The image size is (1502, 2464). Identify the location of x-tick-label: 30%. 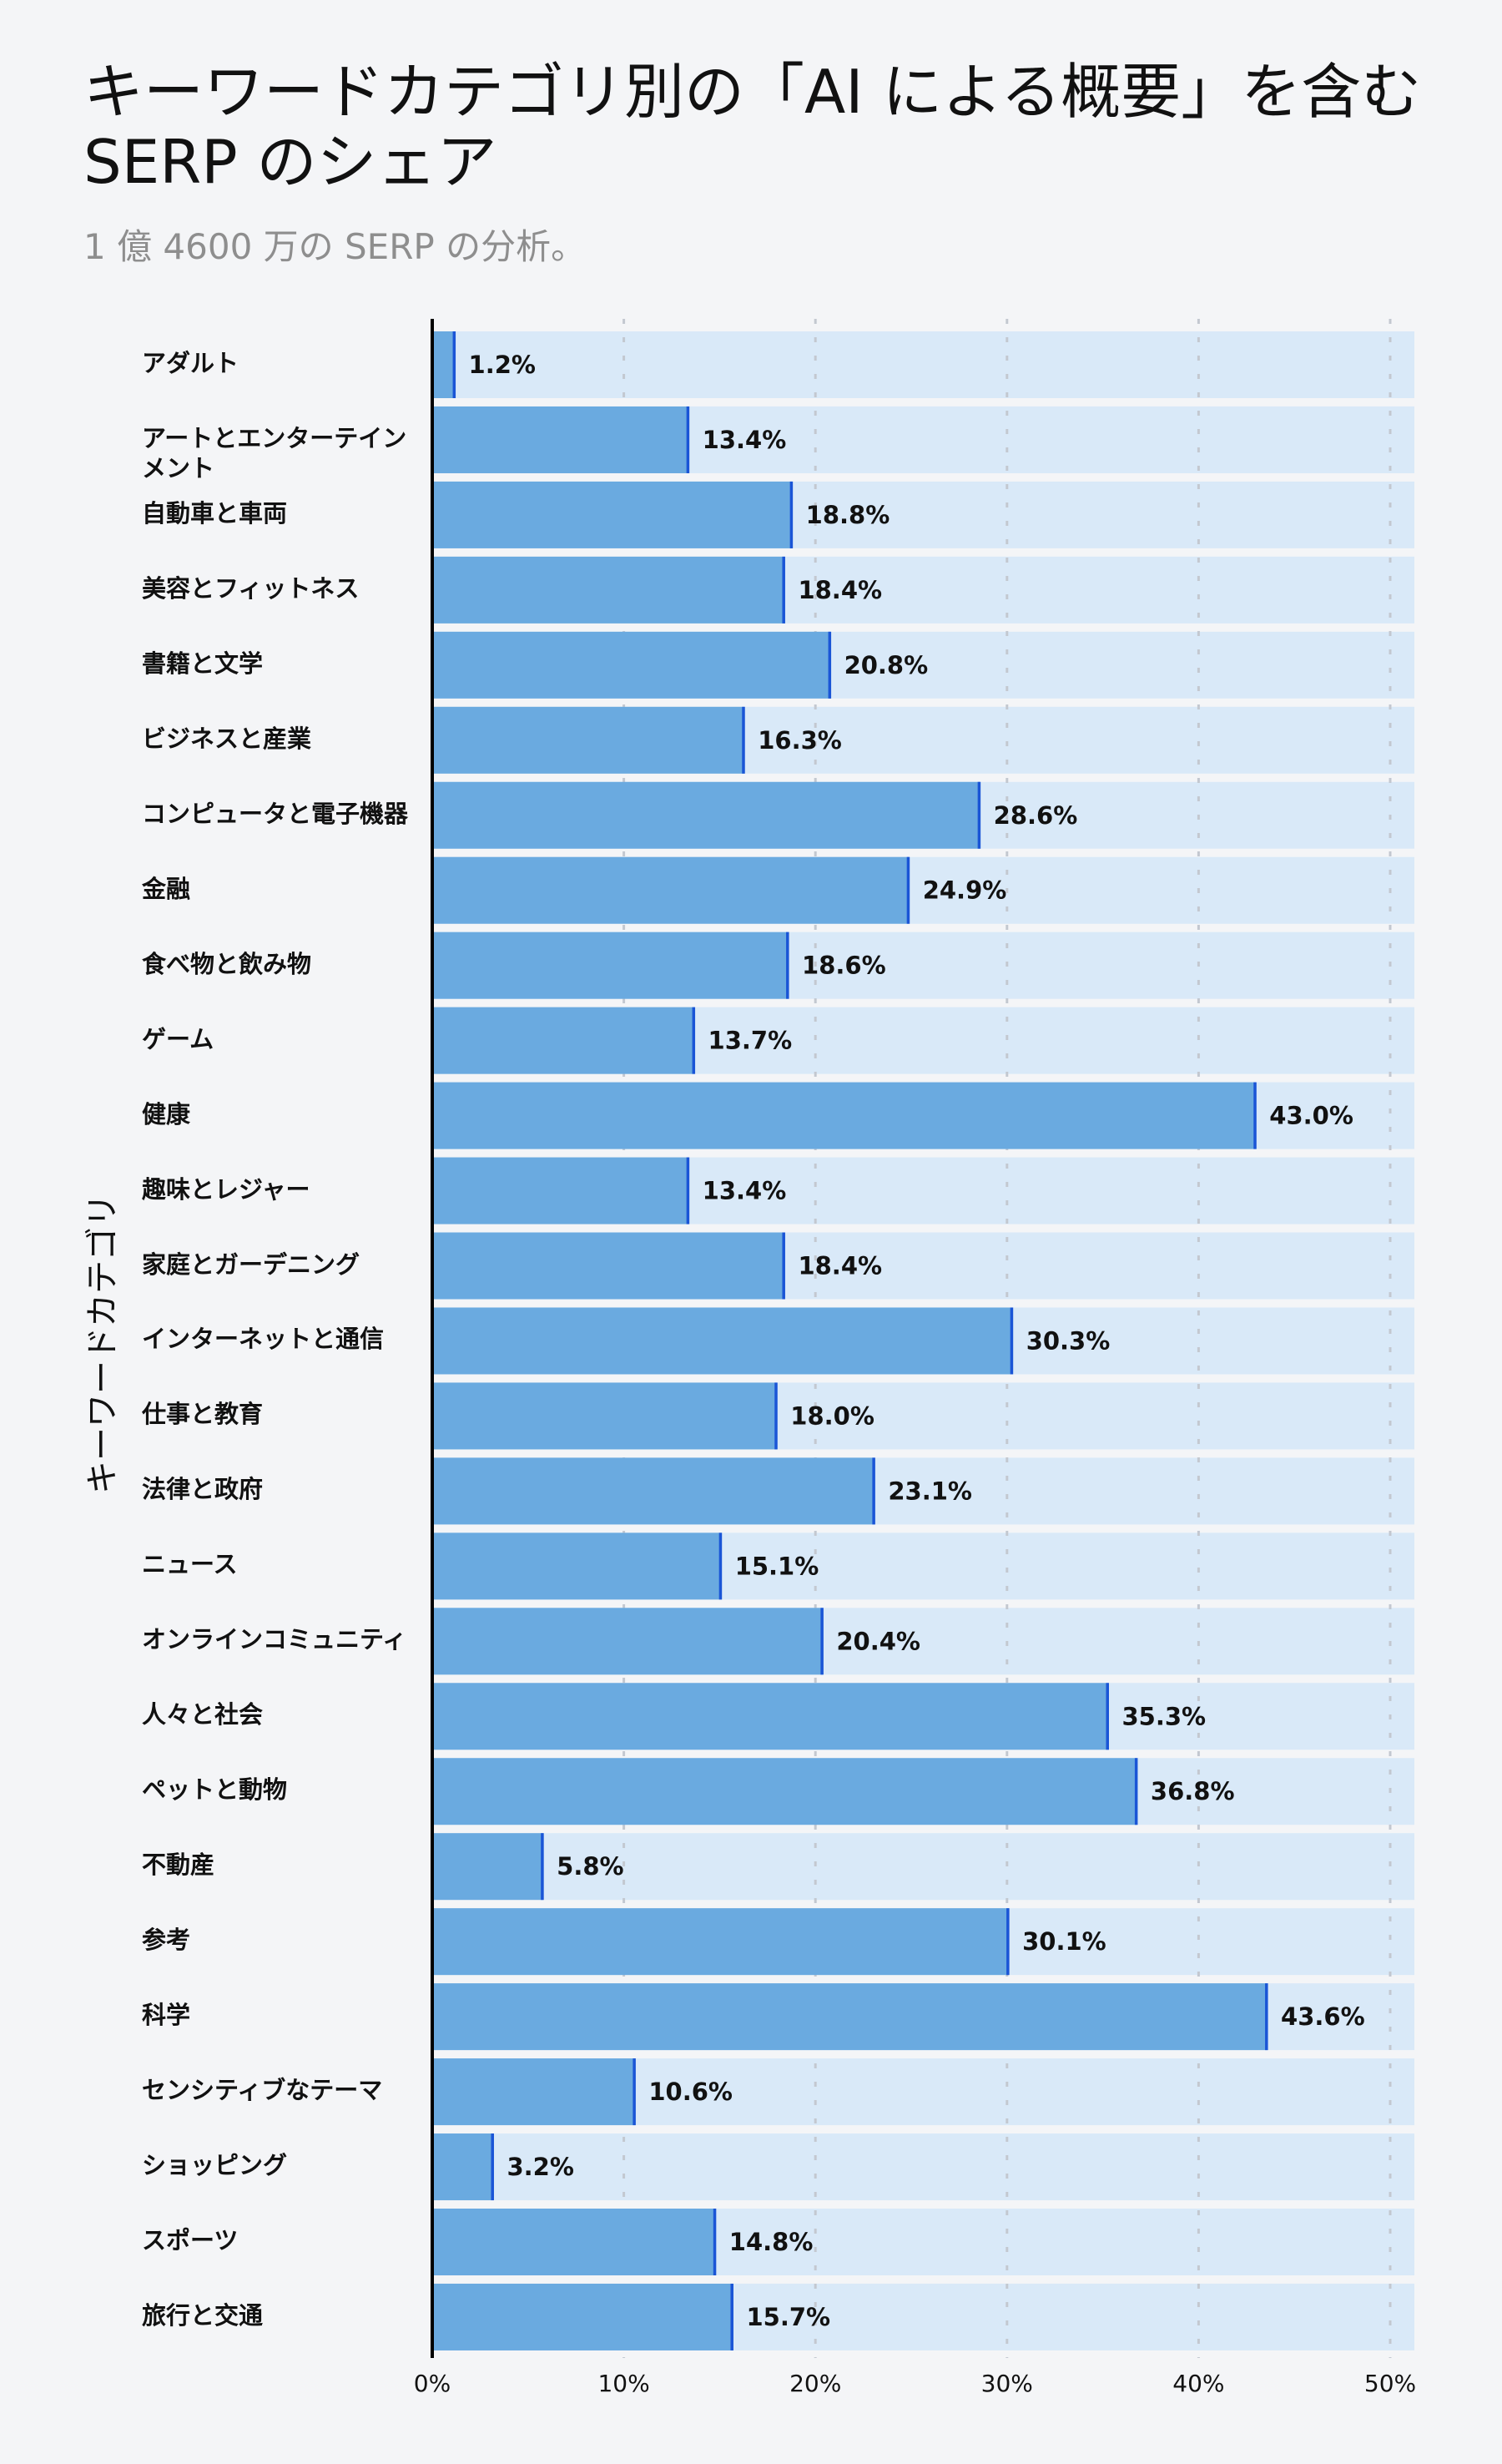
(1007, 2383).